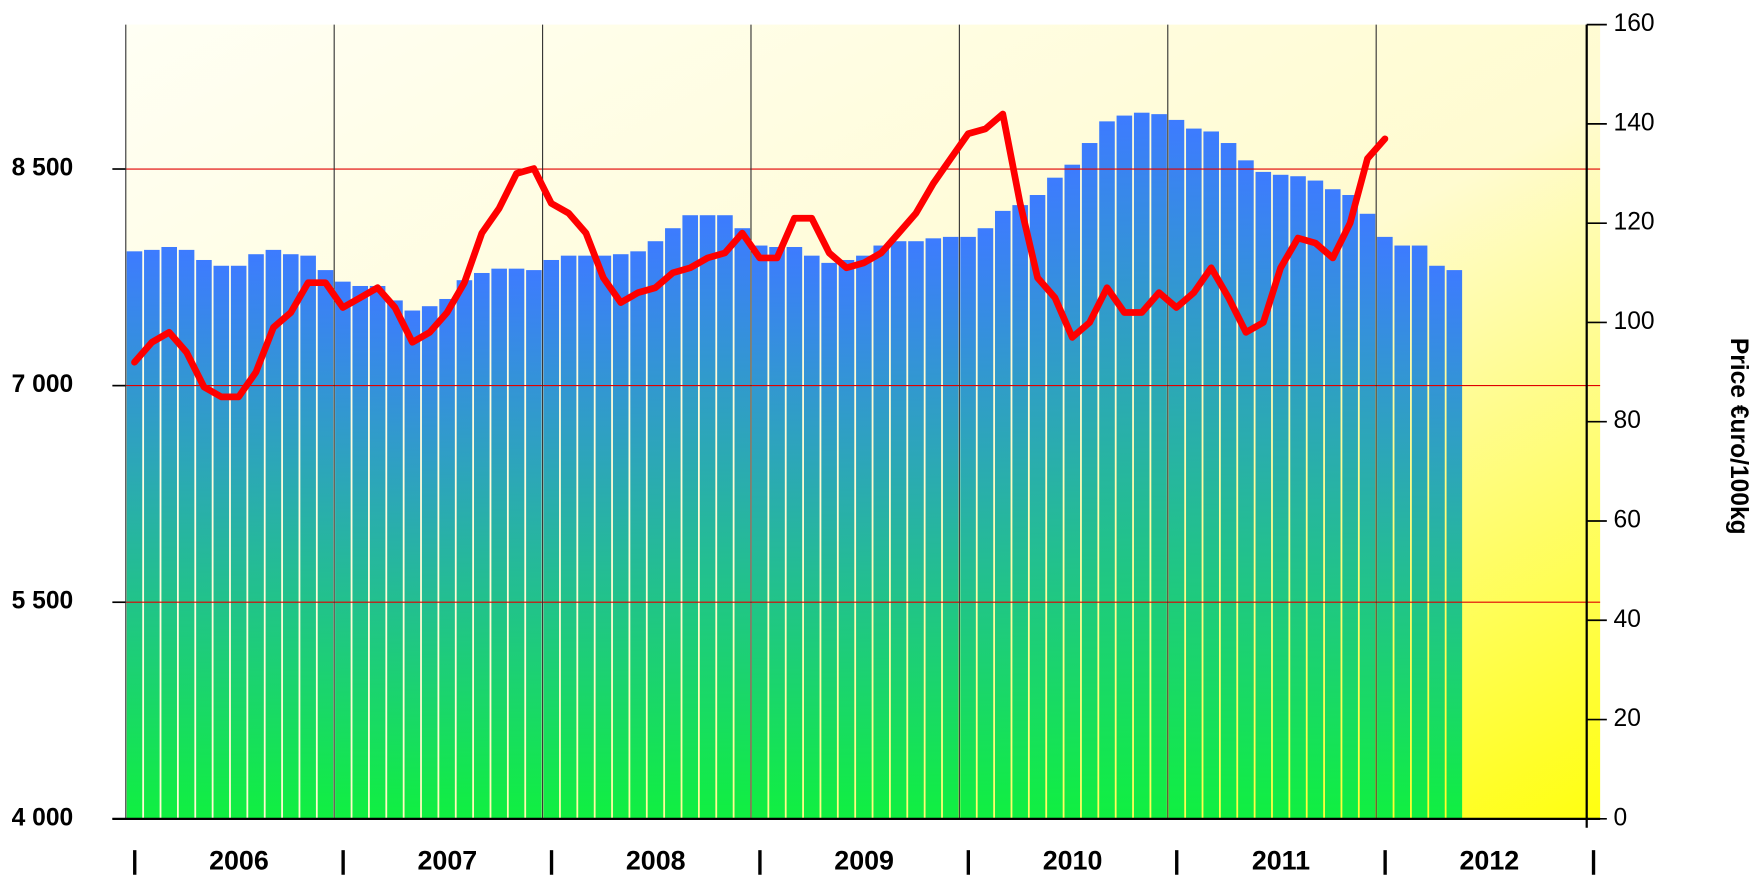  What do you see at coordinates (1489, 861) in the screenshot?
I see `x-tick-label: 2012` at bounding box center [1489, 861].